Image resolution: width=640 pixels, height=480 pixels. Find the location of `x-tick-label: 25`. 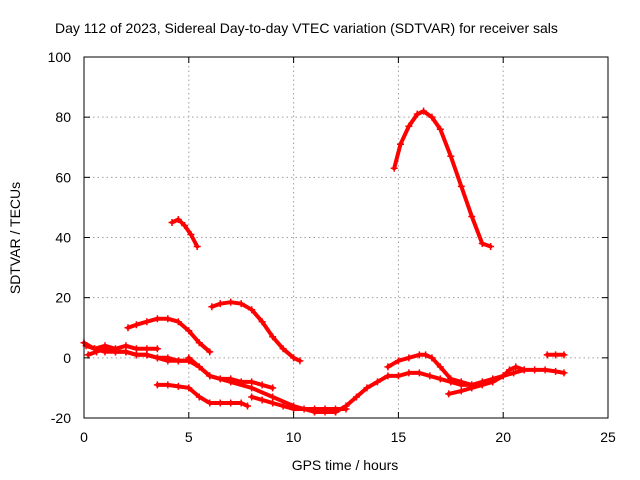

x-tick-label: 25 is located at coordinates (608, 437).